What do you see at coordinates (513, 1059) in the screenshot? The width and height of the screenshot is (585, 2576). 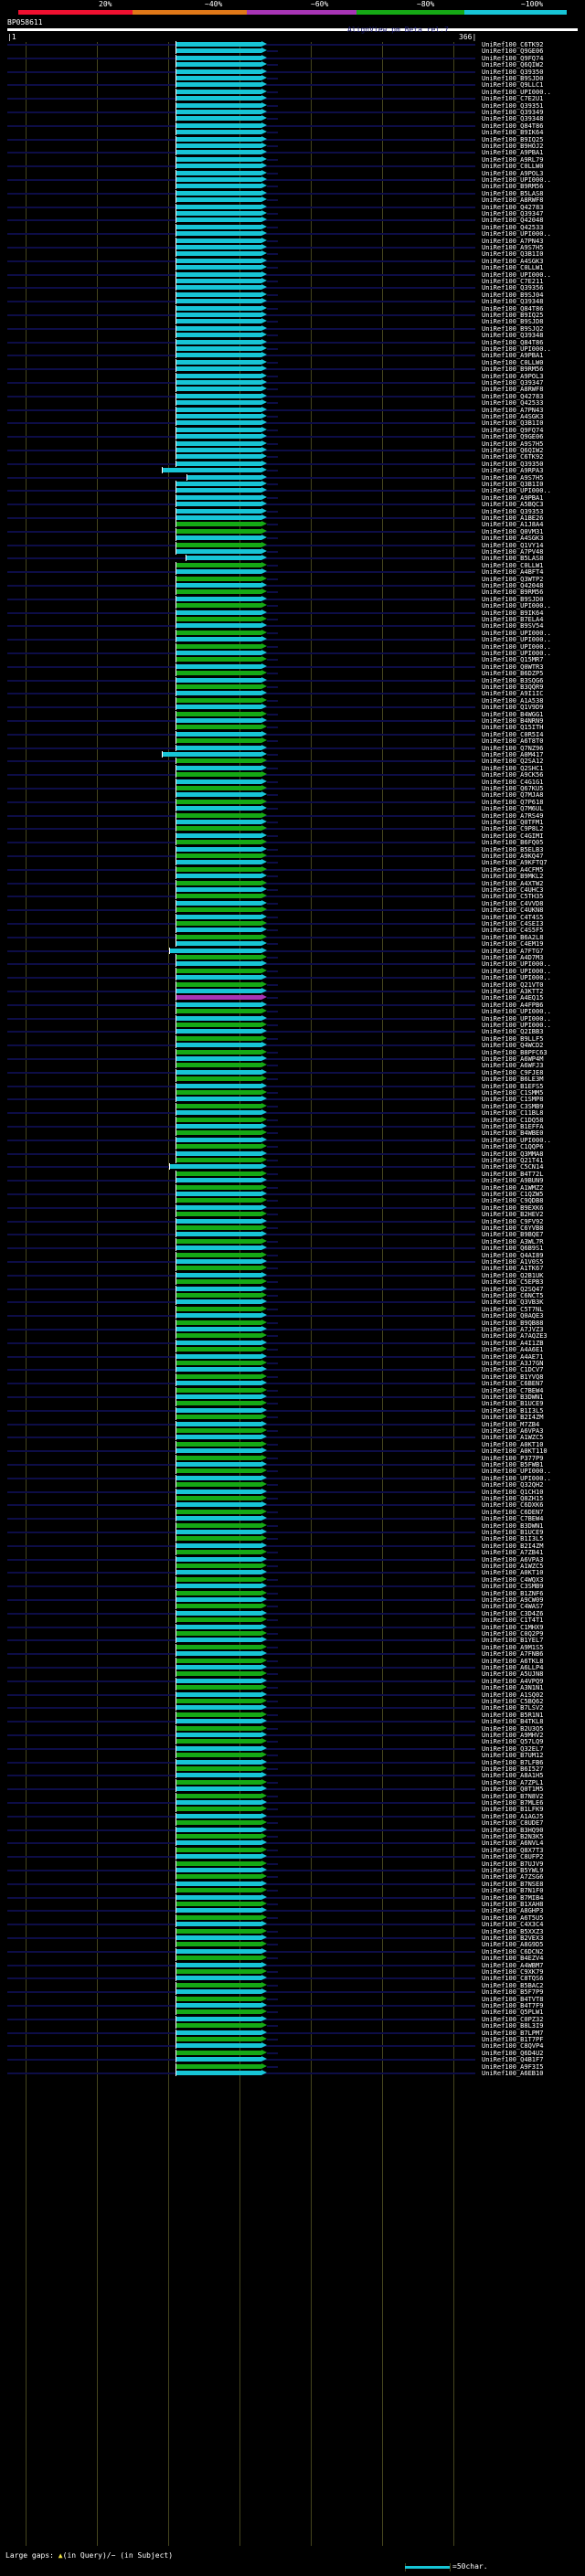 I see `hit-label: UniRef100_A6WP4M` at bounding box center [513, 1059].